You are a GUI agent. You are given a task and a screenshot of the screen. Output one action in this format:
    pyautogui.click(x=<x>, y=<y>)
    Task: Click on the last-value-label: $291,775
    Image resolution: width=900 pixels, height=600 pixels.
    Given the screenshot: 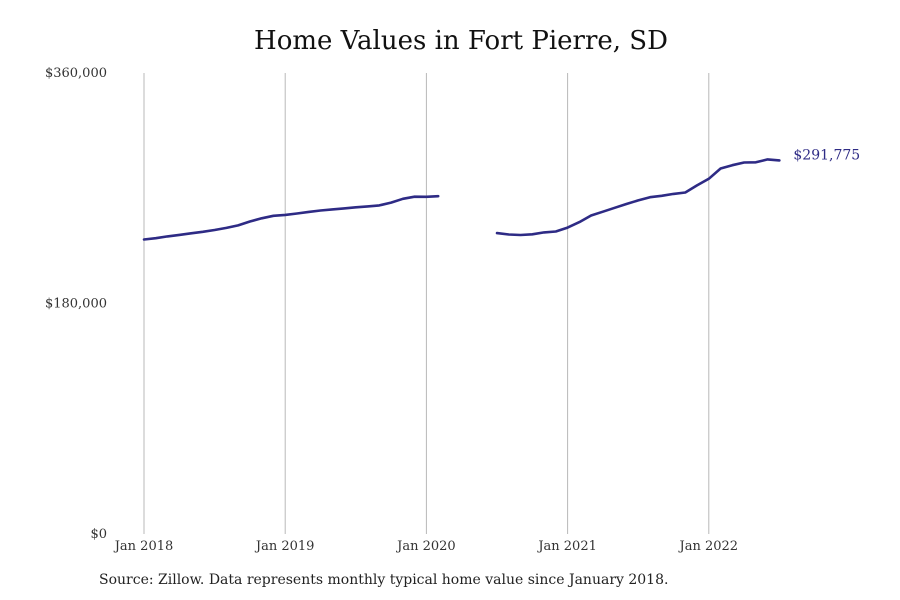 What is the action you would take?
    pyautogui.click(x=826, y=155)
    